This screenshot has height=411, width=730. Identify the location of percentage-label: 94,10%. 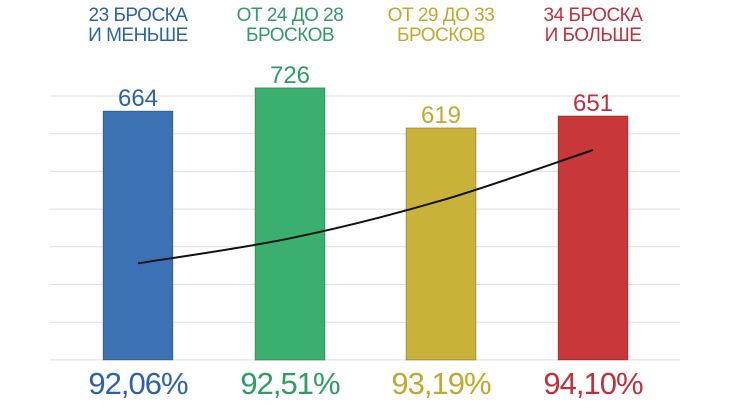
(593, 383).